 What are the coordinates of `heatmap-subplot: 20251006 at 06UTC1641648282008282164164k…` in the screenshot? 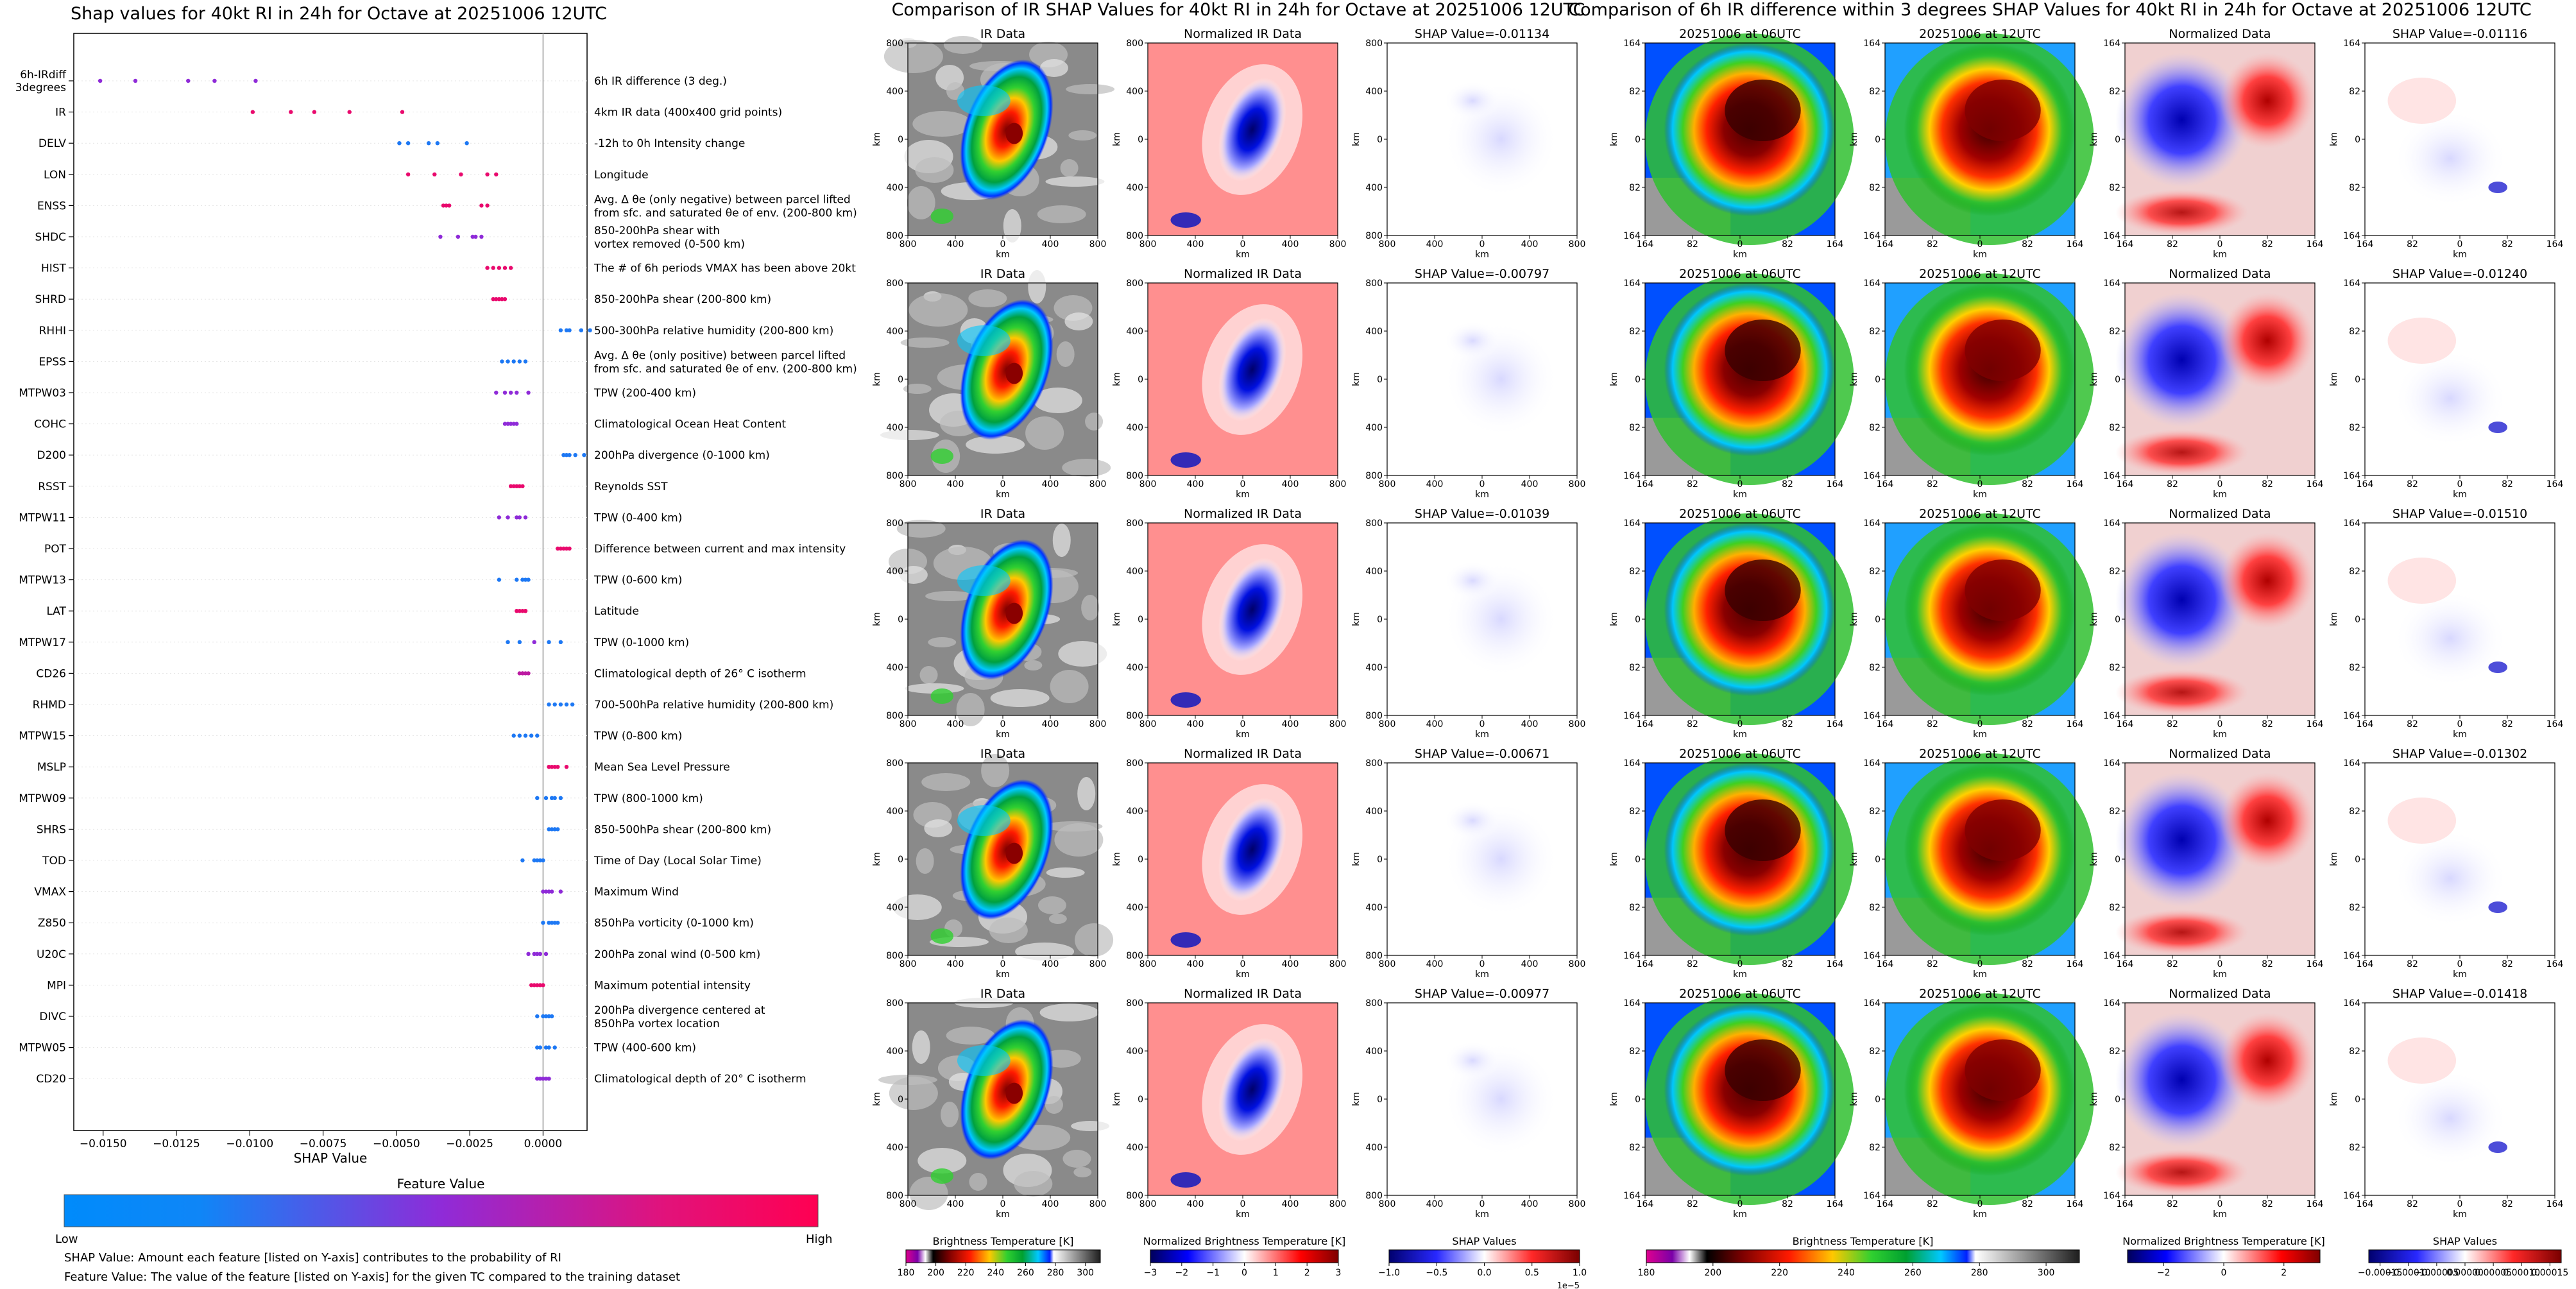 It's located at (1731, 623).